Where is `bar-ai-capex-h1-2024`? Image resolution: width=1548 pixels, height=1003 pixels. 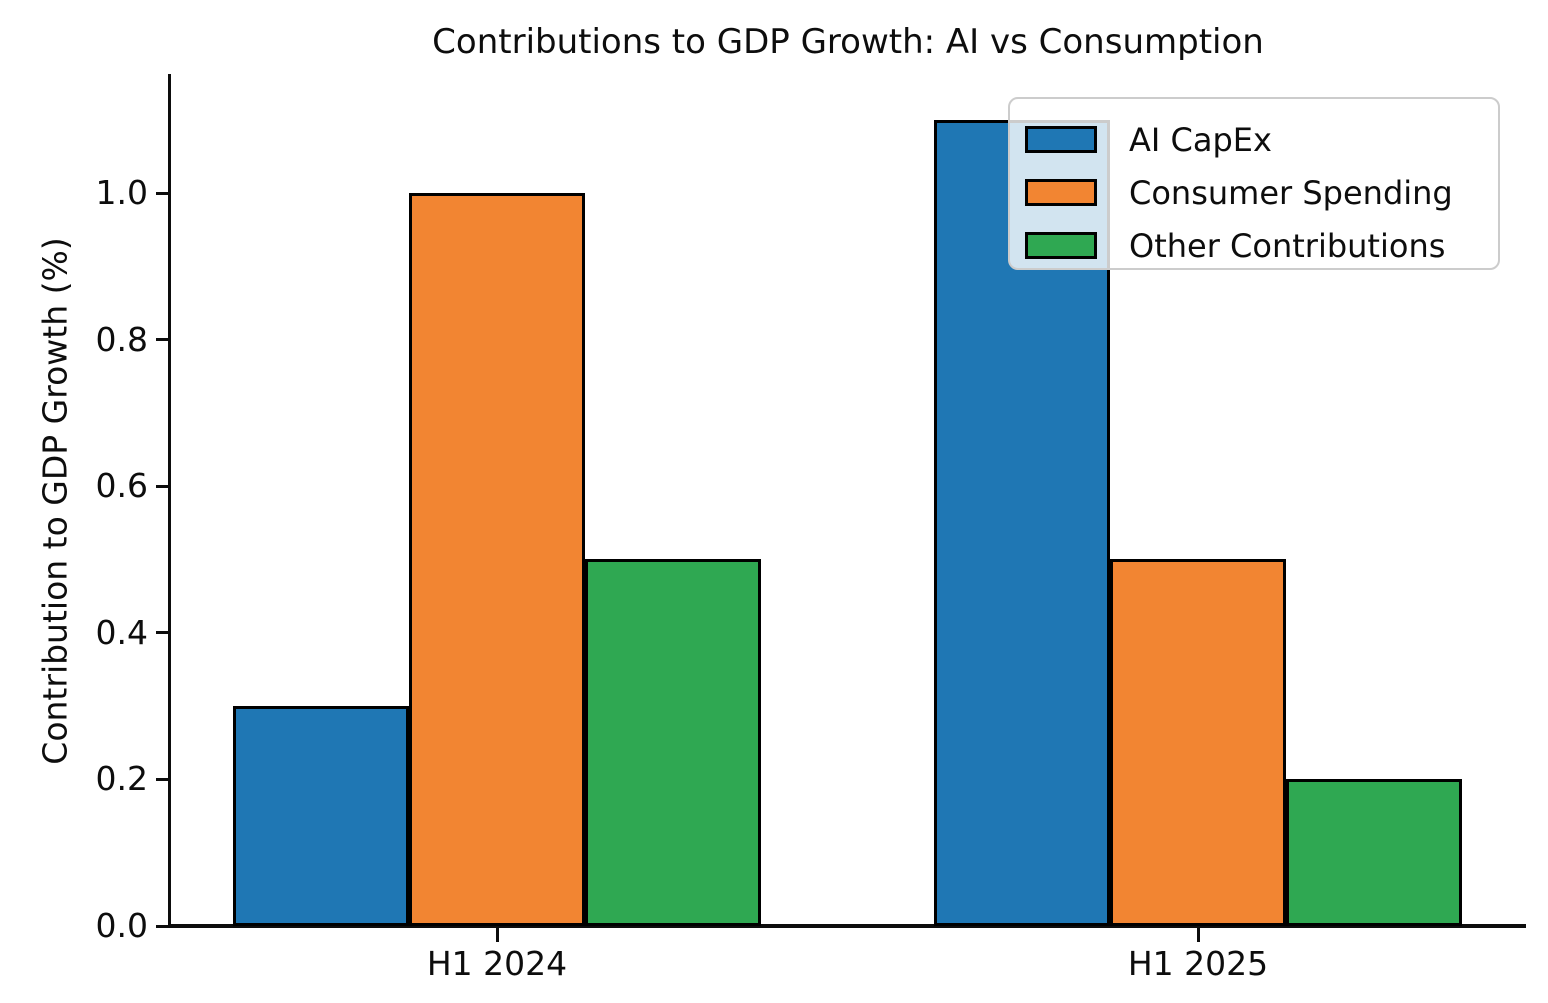 bar-ai-capex-h1-2024 is located at coordinates (321, 816).